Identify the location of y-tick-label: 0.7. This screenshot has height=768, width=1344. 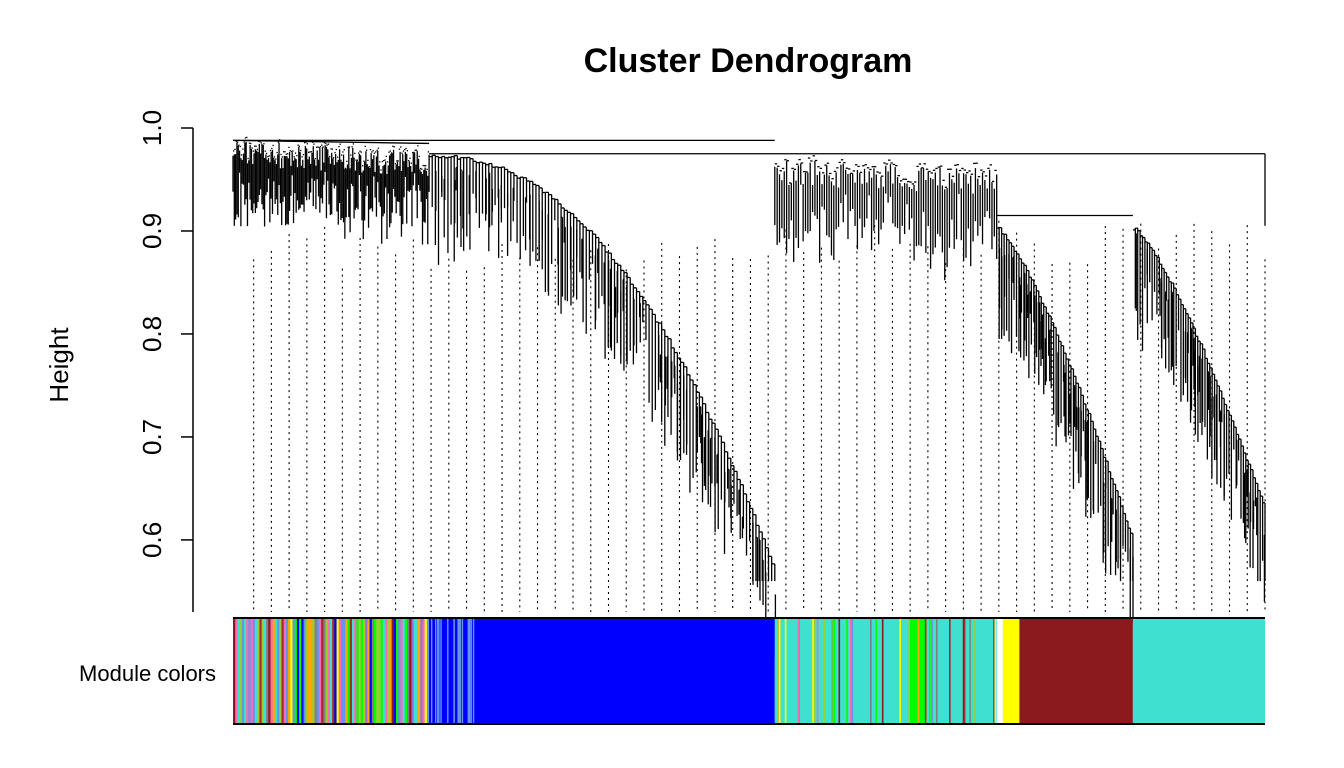
(152, 437).